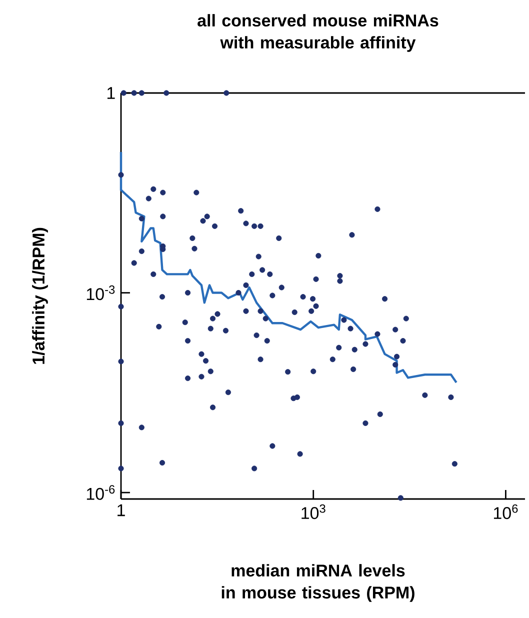 The width and height of the screenshot is (529, 618). What do you see at coordinates (318, 583) in the screenshot?
I see `x-axis-title: median miRNA levels in mouse tissues (RPM)` at bounding box center [318, 583].